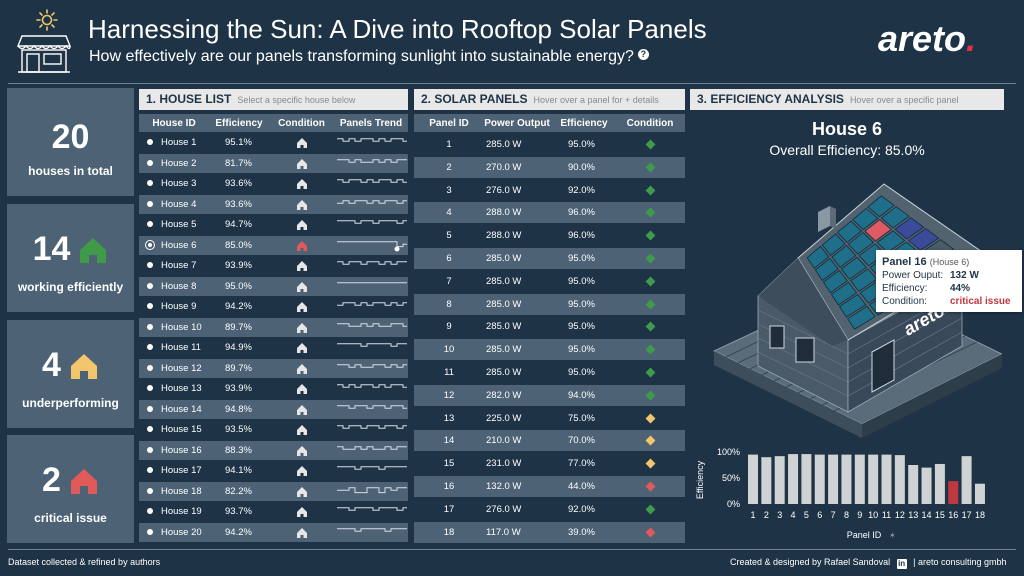 The image size is (1024, 576). Describe the element at coordinates (273, 286) in the screenshot. I see `house-row: House 8 95.0%` at that location.